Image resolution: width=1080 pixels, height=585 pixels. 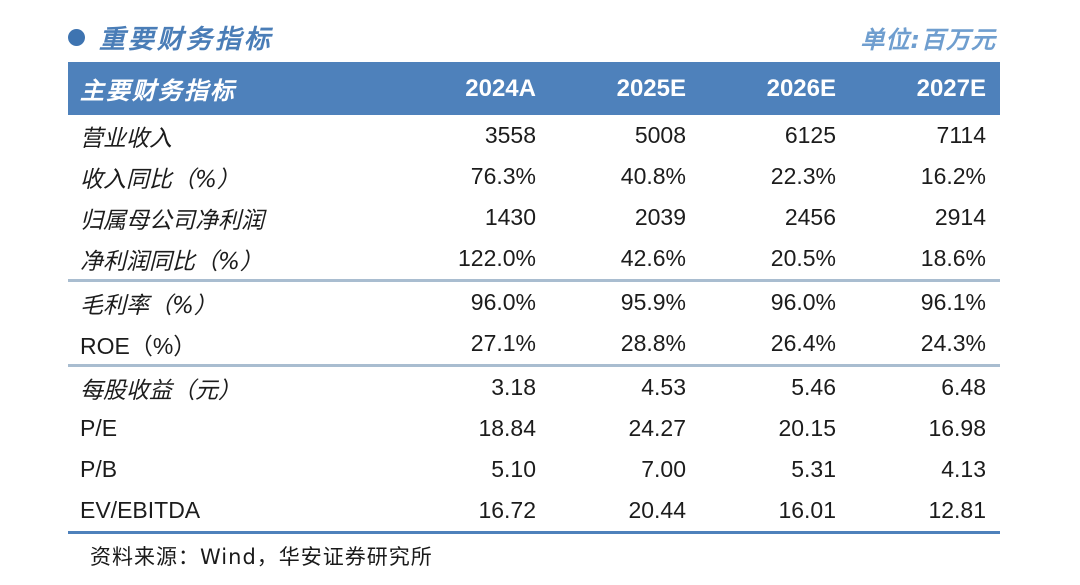 I want to click on row-label: EV/EBITDA, so click(x=140, y=510).